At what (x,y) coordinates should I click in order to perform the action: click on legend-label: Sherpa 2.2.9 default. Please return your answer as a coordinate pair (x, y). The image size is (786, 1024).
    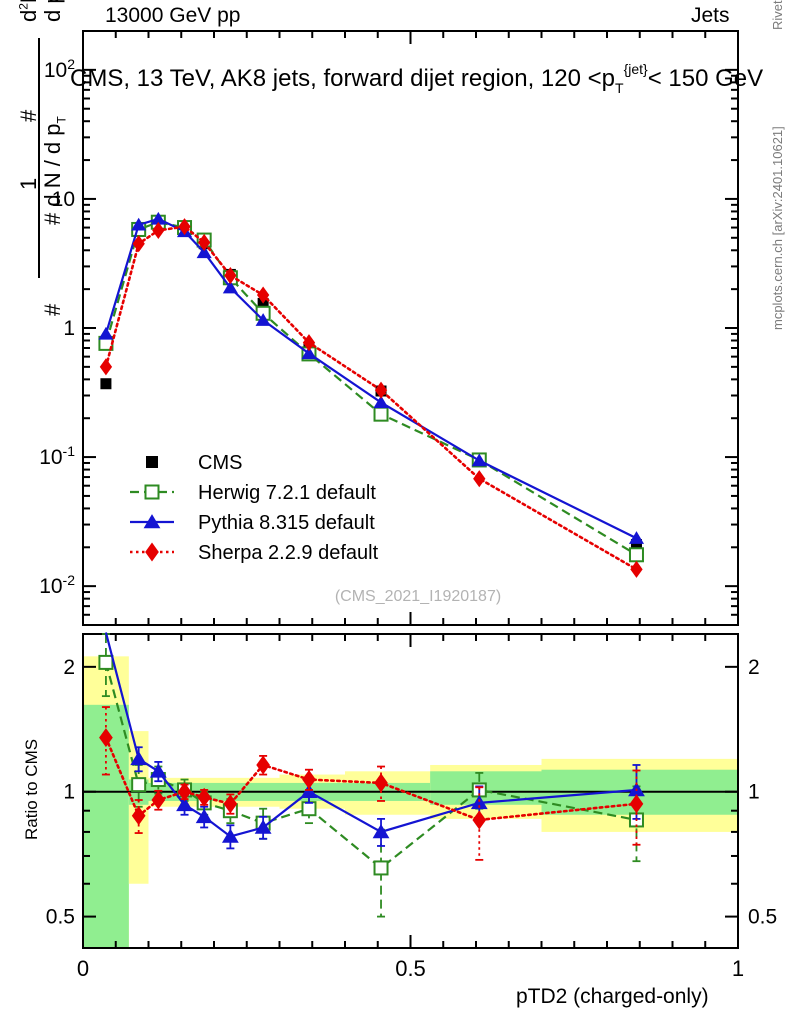
    Looking at the image, I should click on (288, 553).